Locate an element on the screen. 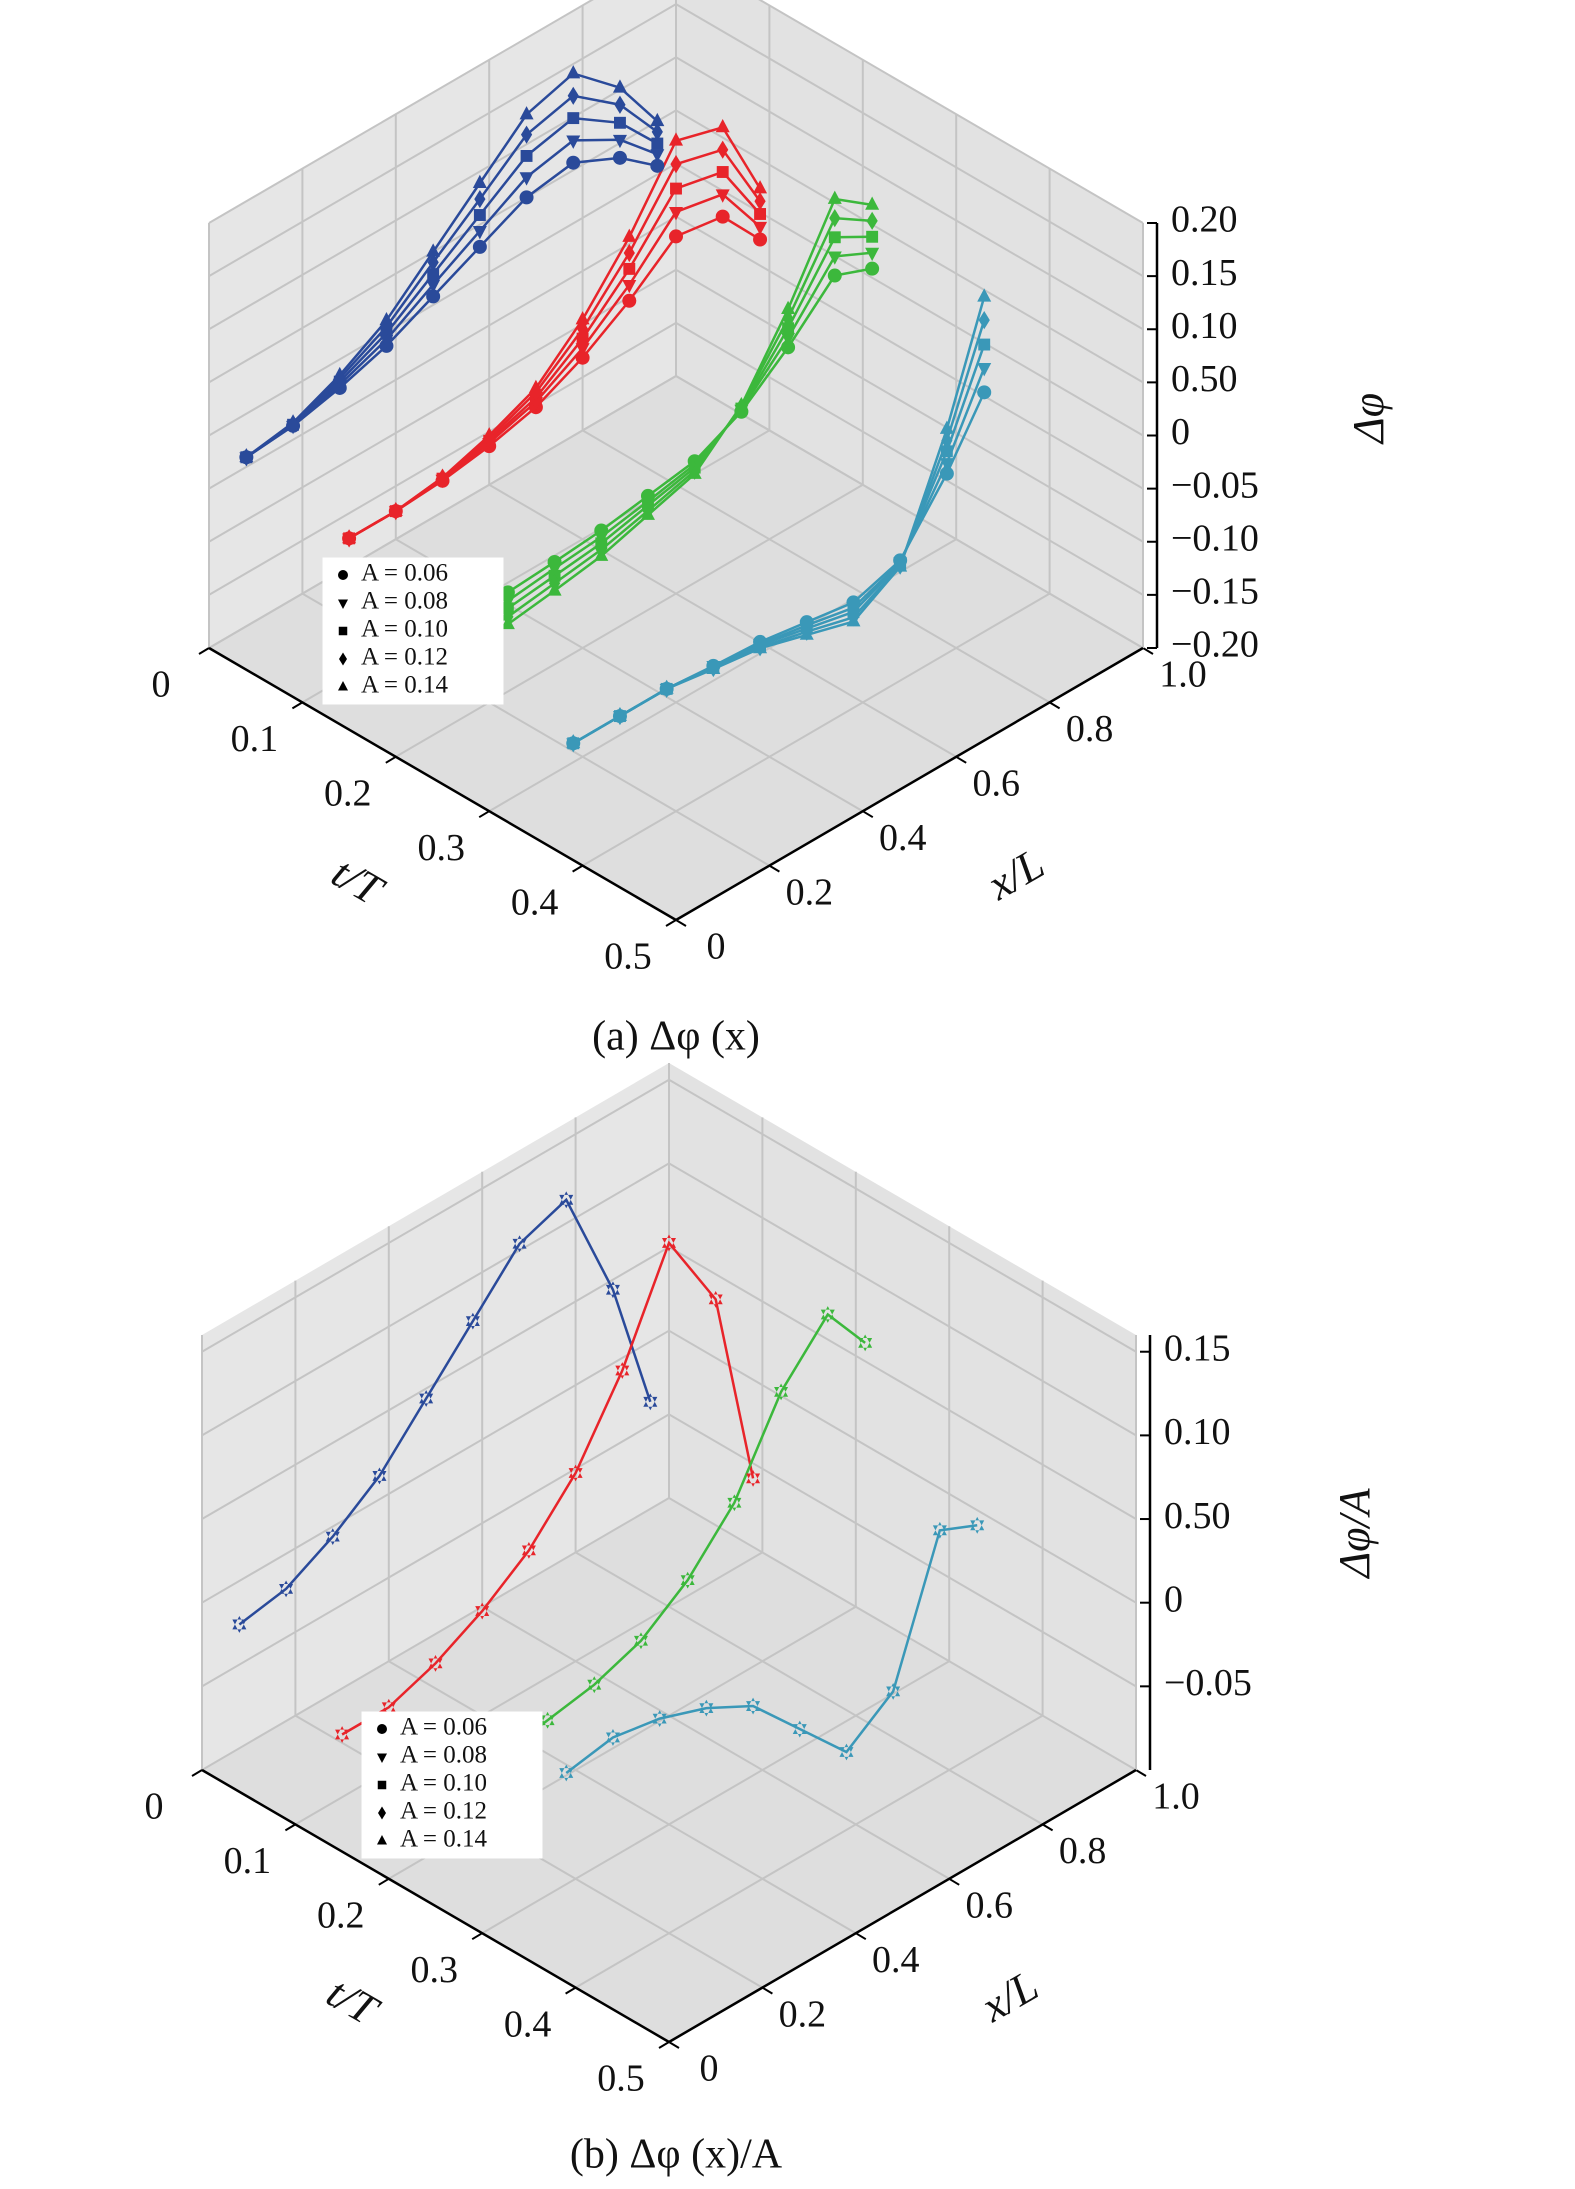  t-tick-label: 0.1 is located at coordinates (255, 739).